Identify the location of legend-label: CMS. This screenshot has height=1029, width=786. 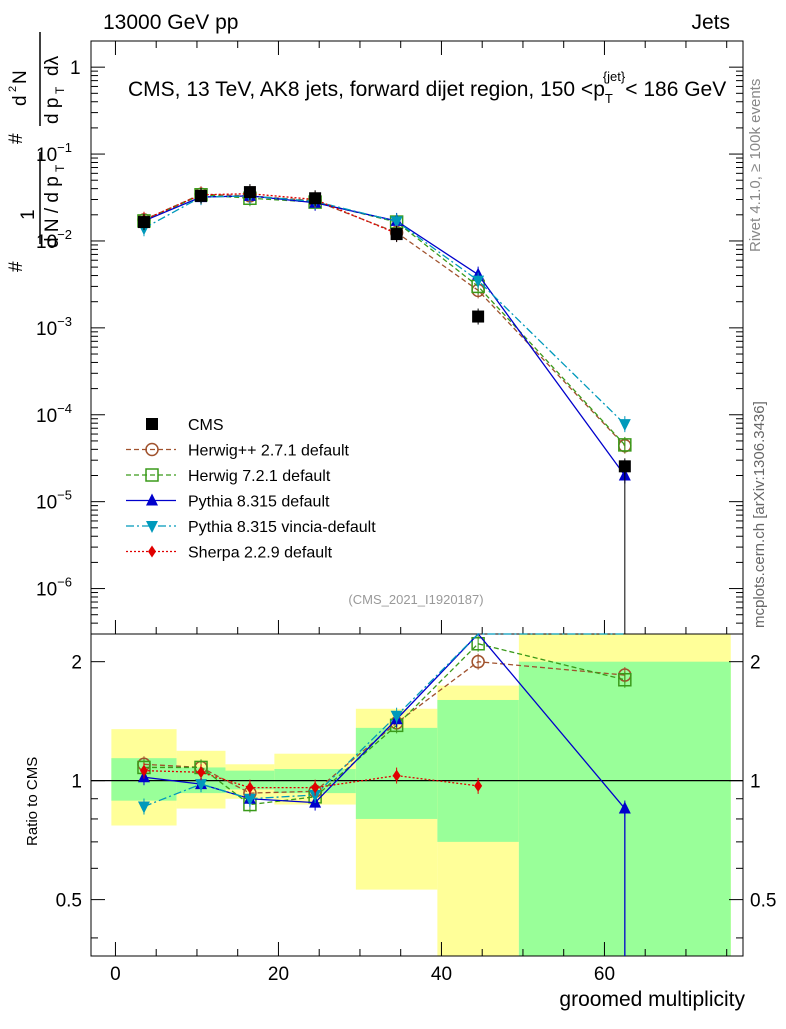
(206, 425).